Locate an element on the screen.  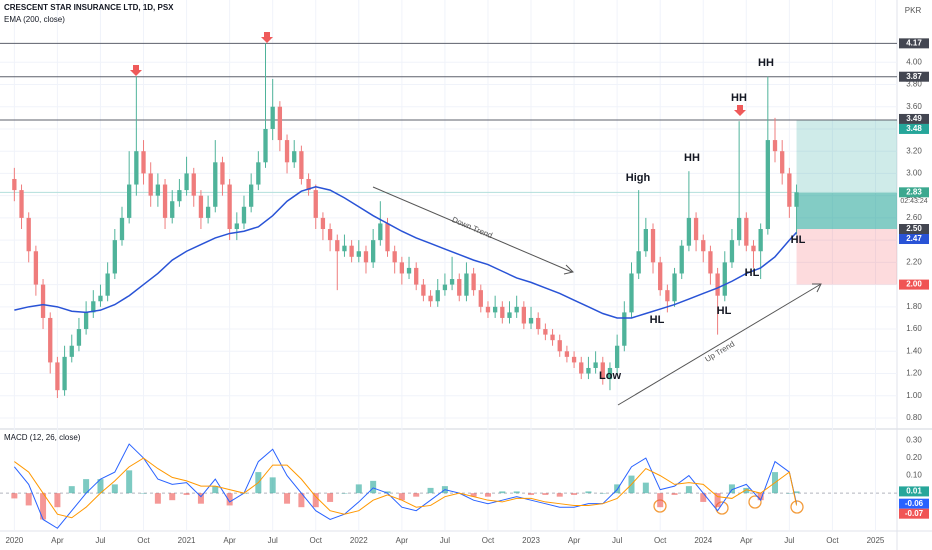
y-tick-label: 2.60 is located at coordinates (914, 217).